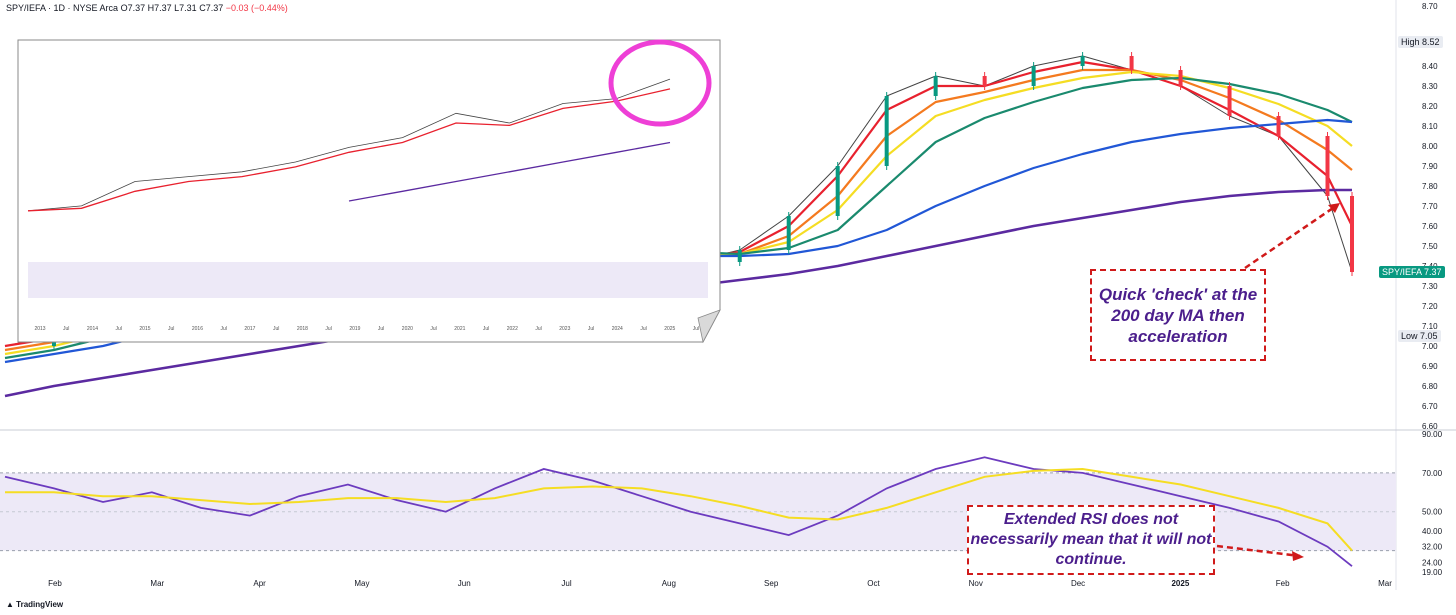 This screenshot has width=1456, height=615. I want to click on inset-x-label-6: 2016, so click(197, 329).